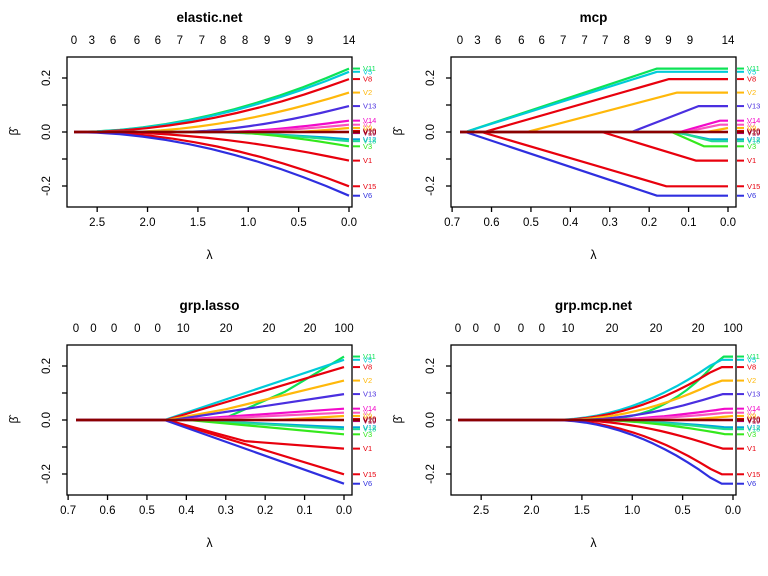 The height and width of the screenshot is (576, 768). Describe the element at coordinates (209, 305) in the screenshot. I see `panel-title: grp.lasso` at that location.